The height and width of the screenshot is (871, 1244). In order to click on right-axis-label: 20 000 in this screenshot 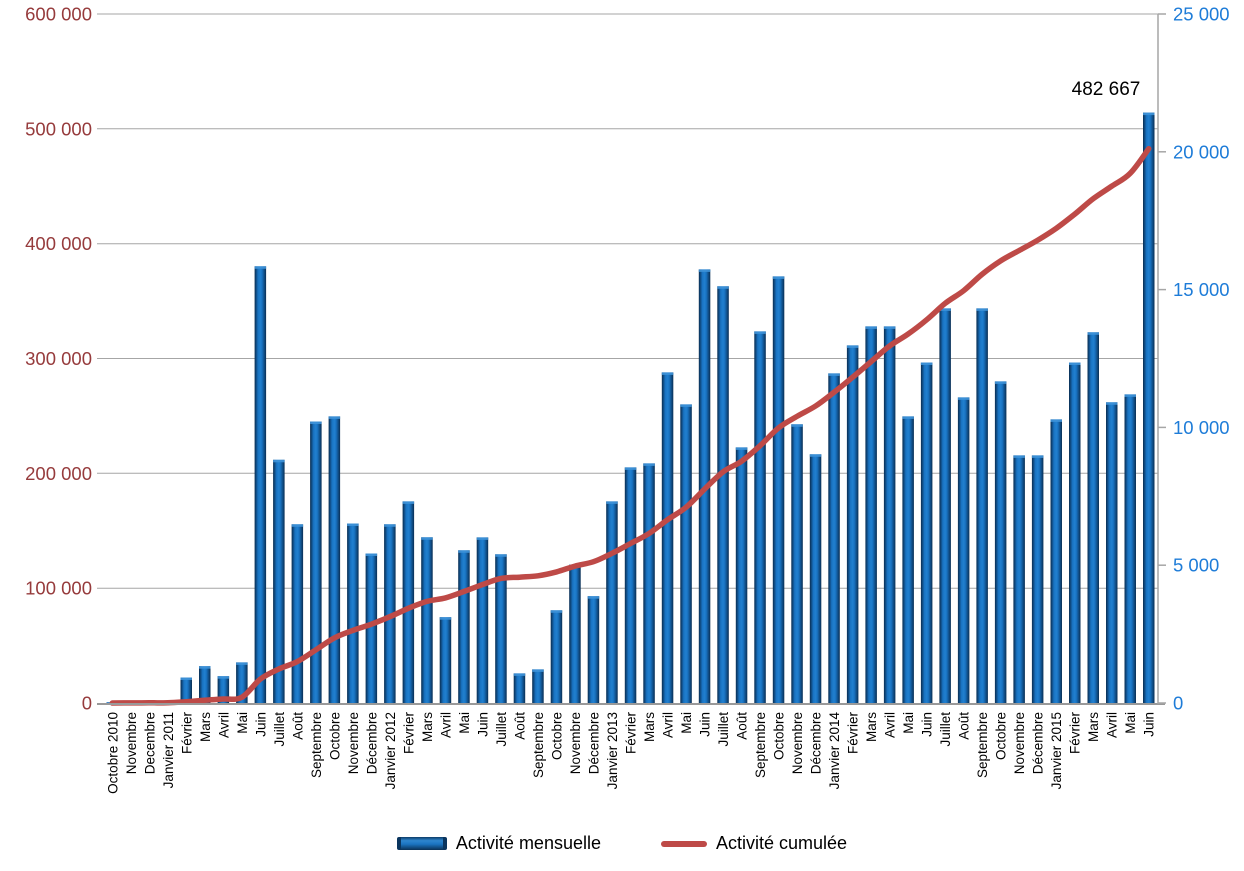, I will do `click(1201, 151)`.